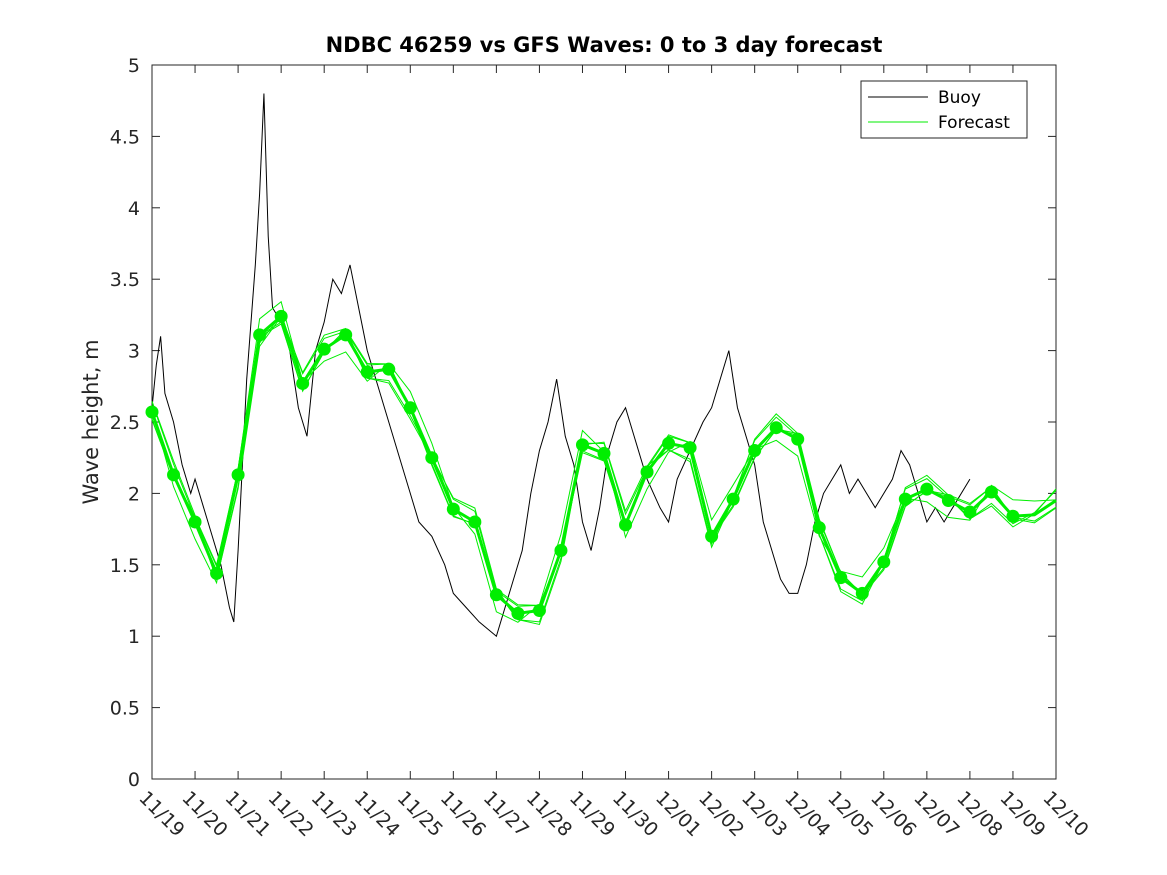 This screenshot has width=1167, height=875. I want to click on y-tick-label: 0, so click(134, 780).